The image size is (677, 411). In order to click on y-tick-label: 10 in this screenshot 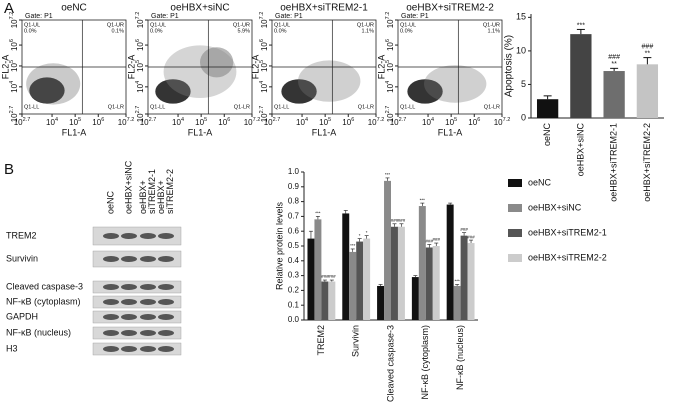, I will do `click(521, 50)`.